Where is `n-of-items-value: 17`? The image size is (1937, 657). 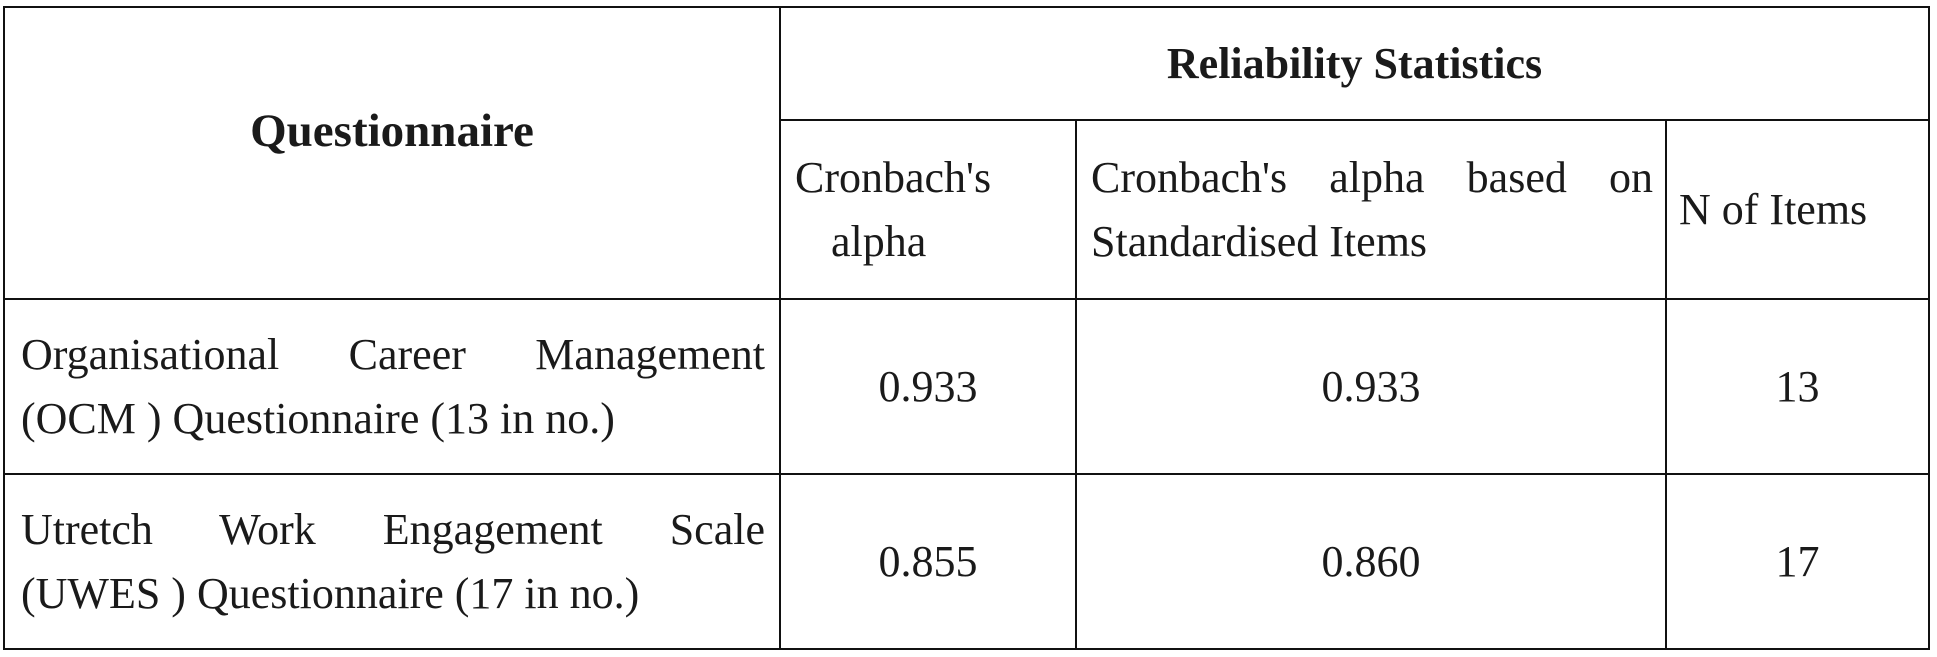 n-of-items-value: 17 is located at coordinates (1797, 561).